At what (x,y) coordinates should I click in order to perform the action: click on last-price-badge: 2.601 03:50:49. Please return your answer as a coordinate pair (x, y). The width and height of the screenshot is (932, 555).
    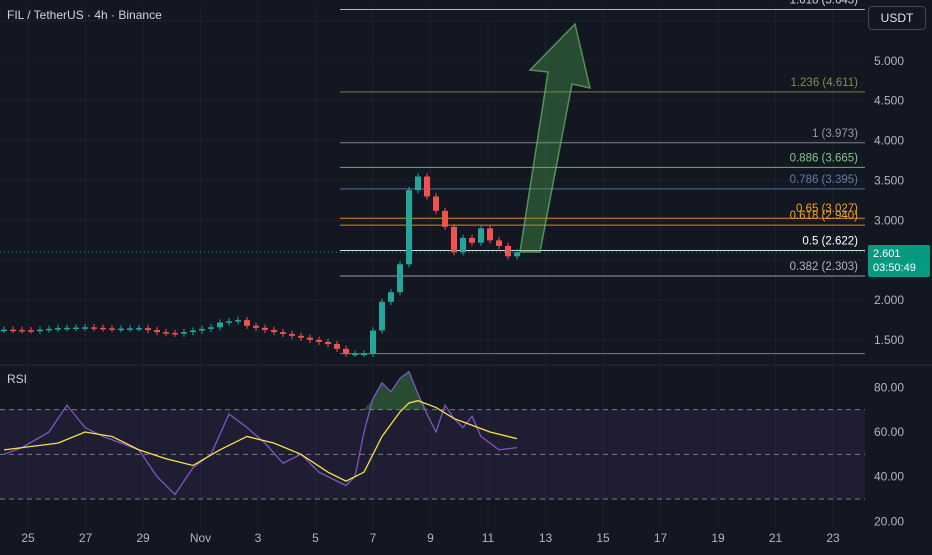
    Looking at the image, I should click on (899, 261).